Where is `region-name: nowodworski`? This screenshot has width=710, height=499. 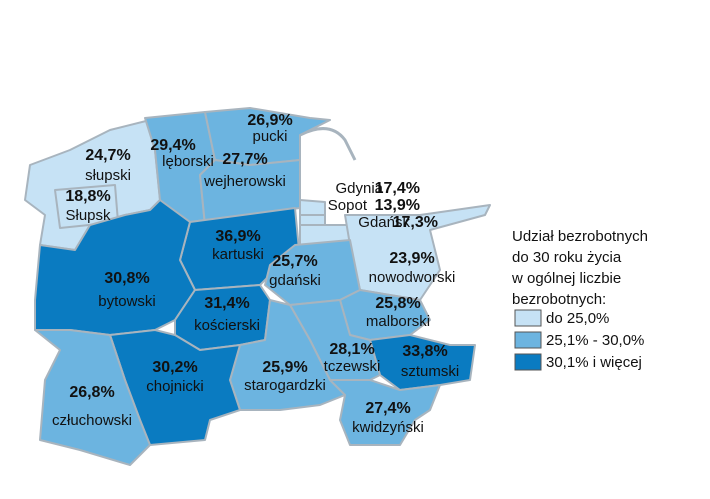
region-name: nowodworski is located at coordinates (412, 277).